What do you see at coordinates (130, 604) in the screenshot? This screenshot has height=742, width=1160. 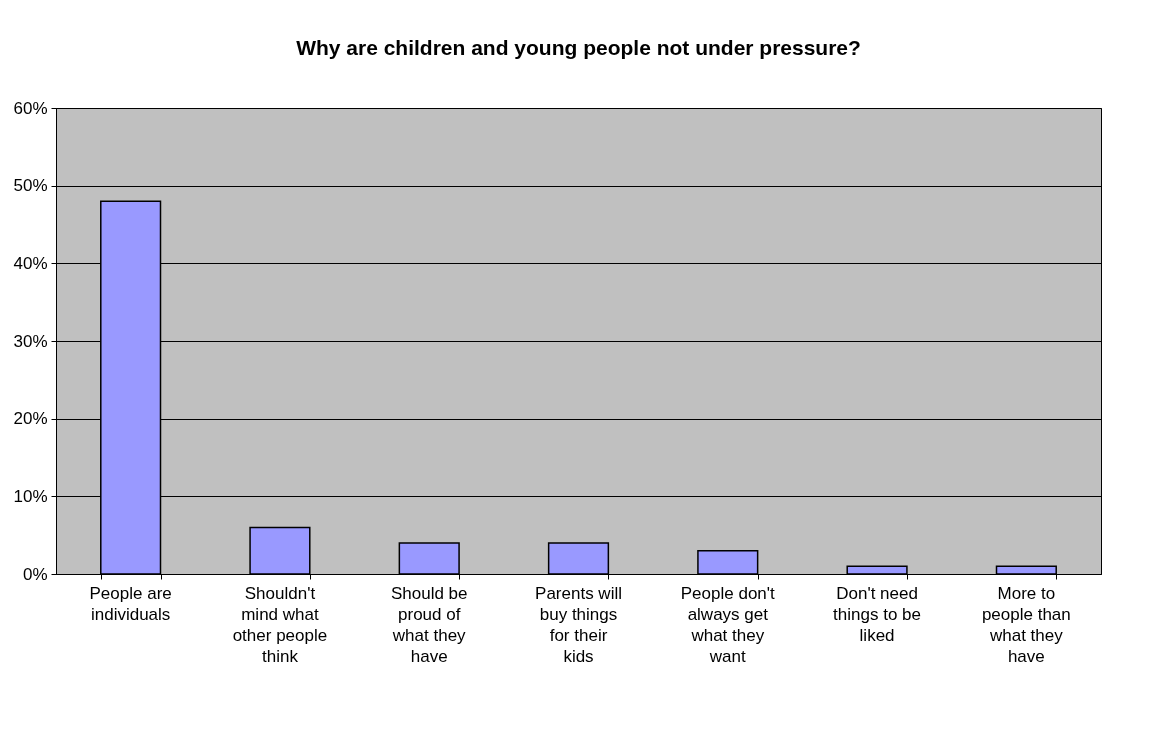 I see `x-tick-label: People are individuals` at bounding box center [130, 604].